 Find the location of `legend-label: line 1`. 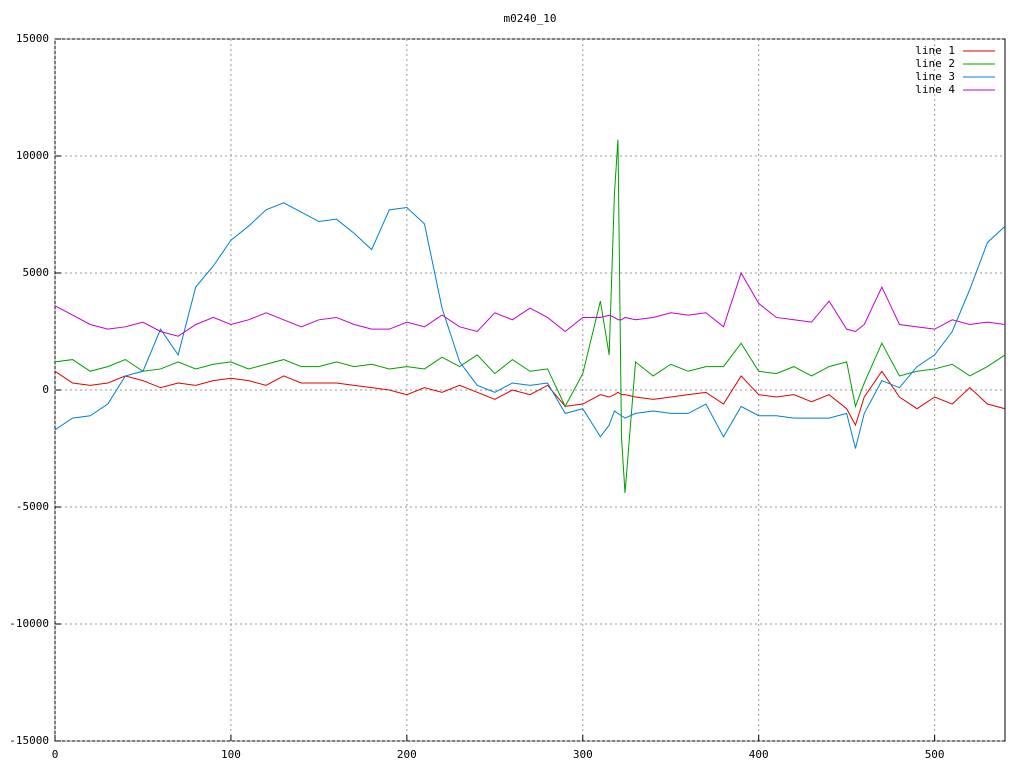

legend-label: line 1 is located at coordinates (935, 50).